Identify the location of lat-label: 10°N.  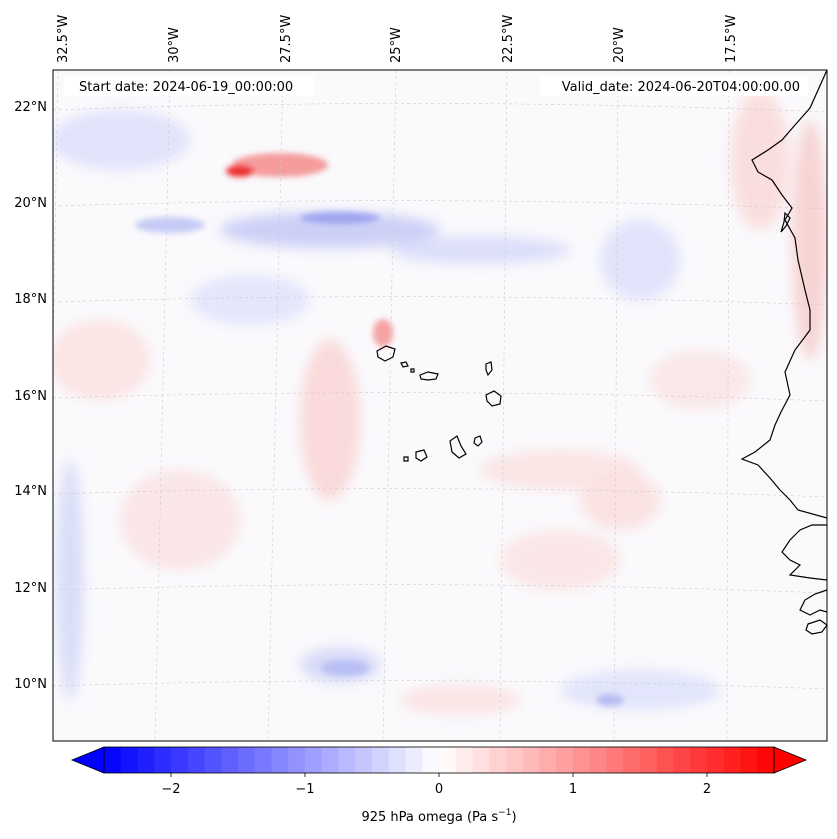
(30, 684).